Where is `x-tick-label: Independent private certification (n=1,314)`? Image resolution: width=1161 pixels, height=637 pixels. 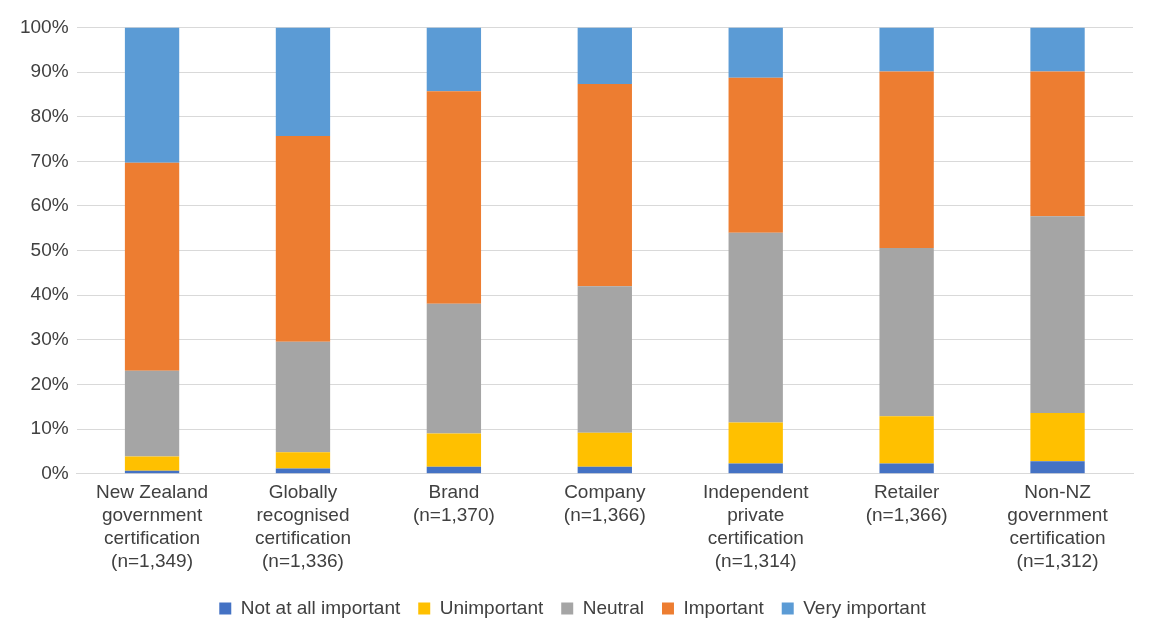
x-tick-label: Independent private certification (n=1,314) is located at coordinates (756, 526).